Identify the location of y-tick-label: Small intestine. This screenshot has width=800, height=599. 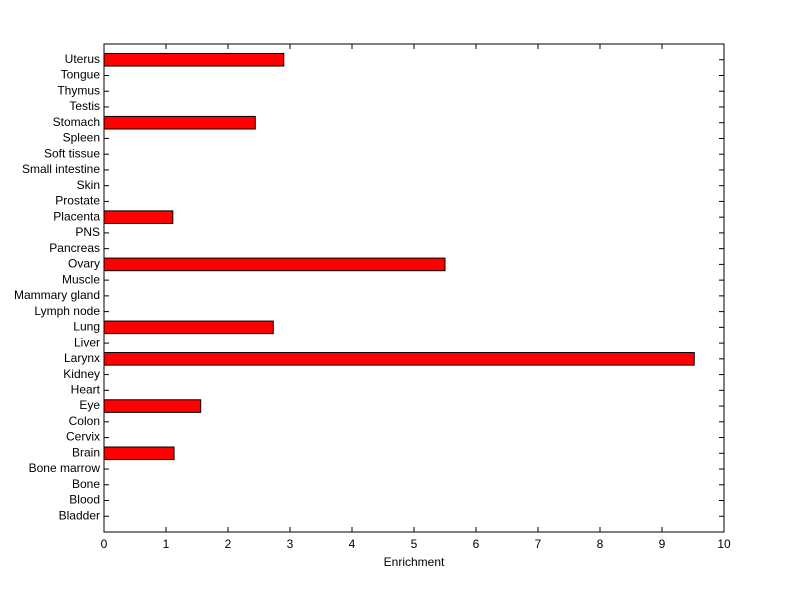
(61, 169).